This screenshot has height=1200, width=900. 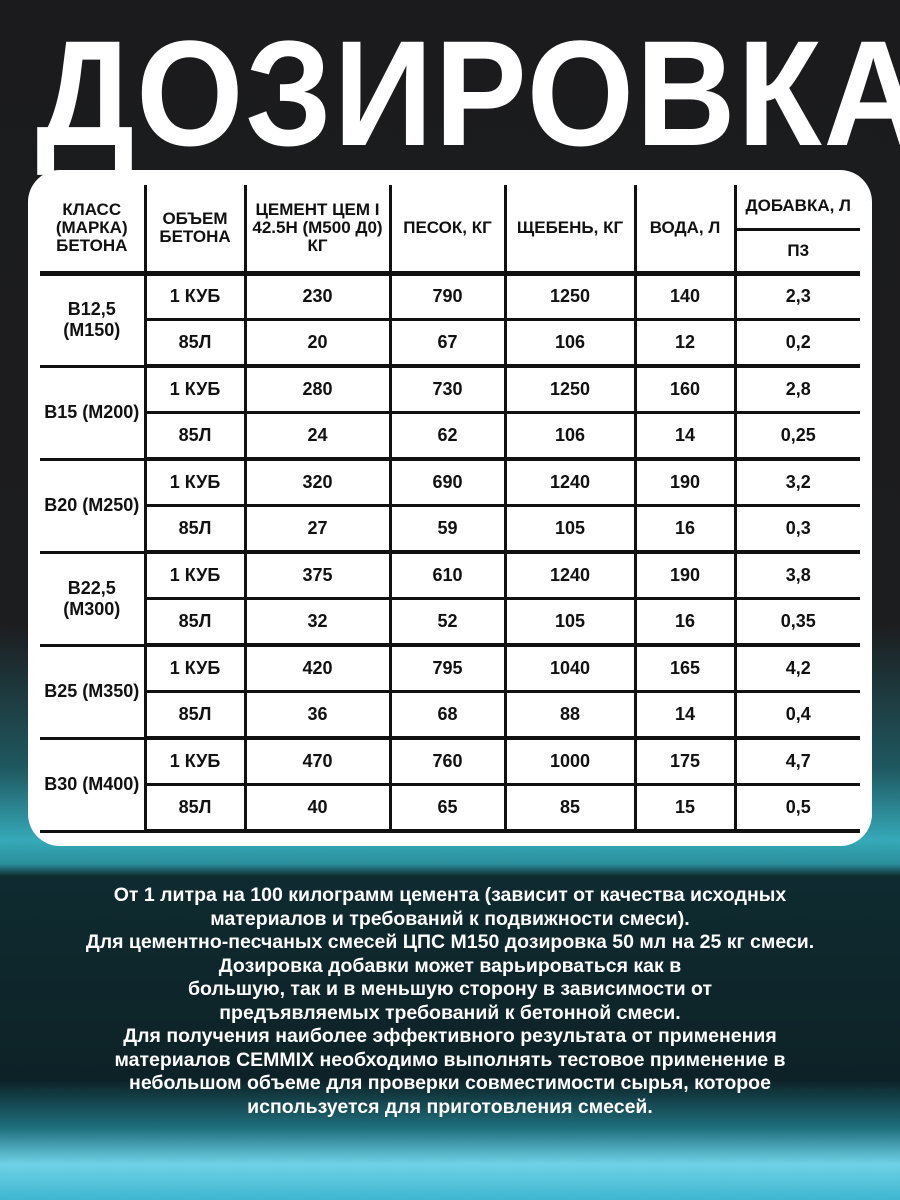 What do you see at coordinates (796, 761) in the screenshot?
I see `table-cell: 4,7` at bounding box center [796, 761].